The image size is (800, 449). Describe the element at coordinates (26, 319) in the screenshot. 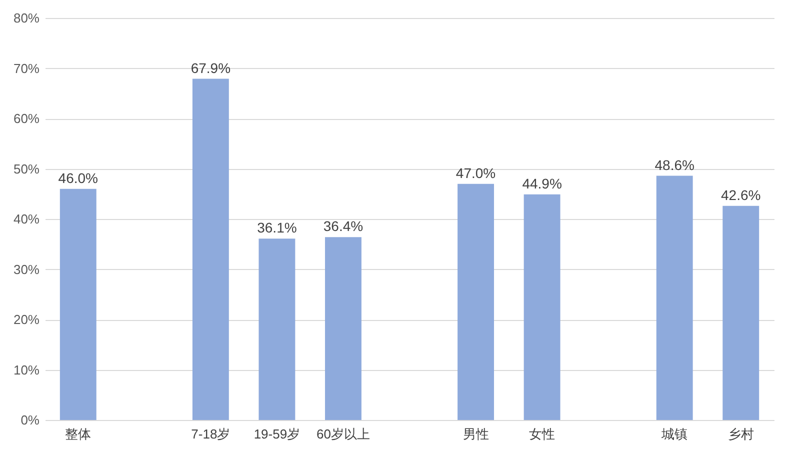

I see `y-tick-label: 20%` at that location.